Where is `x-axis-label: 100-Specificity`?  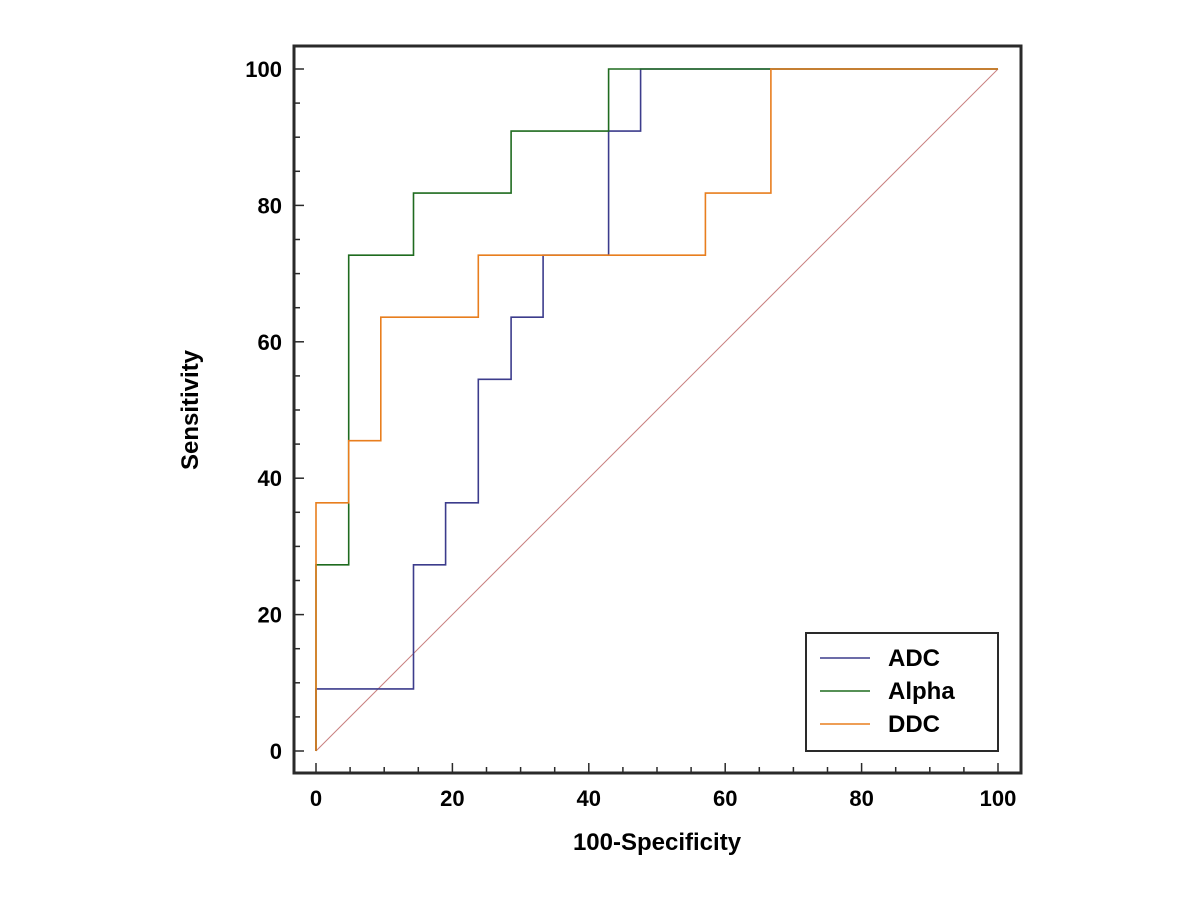 x-axis-label: 100-Specificity is located at coordinates (657, 842).